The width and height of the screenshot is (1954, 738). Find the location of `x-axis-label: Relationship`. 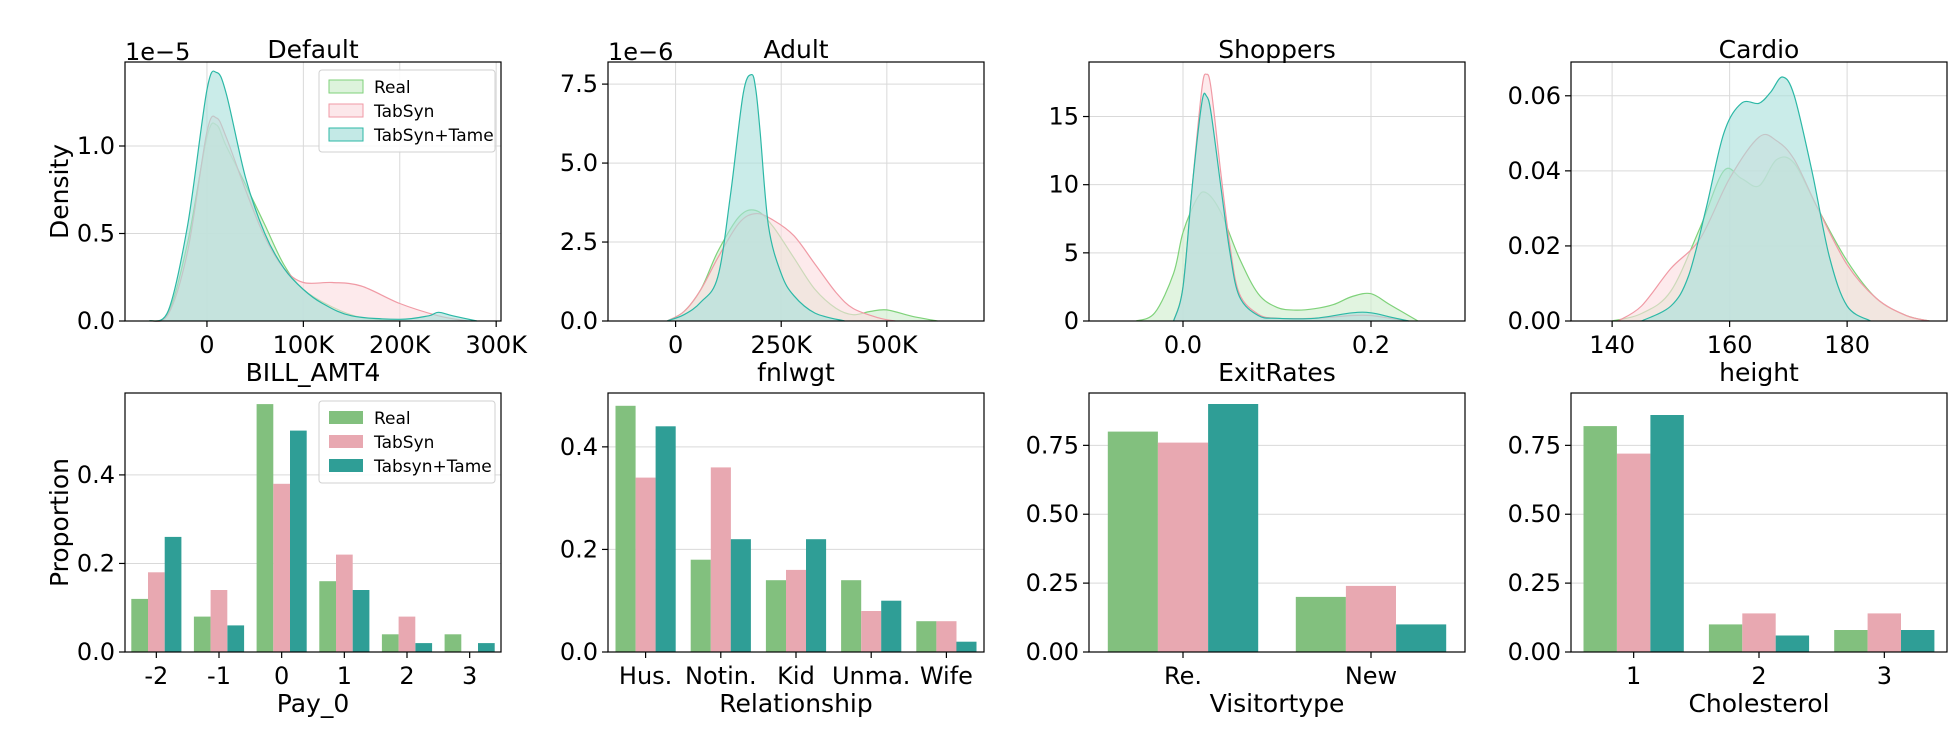

x-axis-label: Relationship is located at coordinates (795, 703).